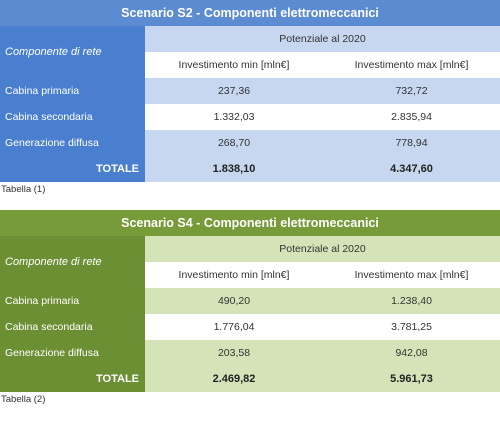  What do you see at coordinates (234, 117) in the screenshot?
I see `cell-min: 1.332,03` at bounding box center [234, 117].